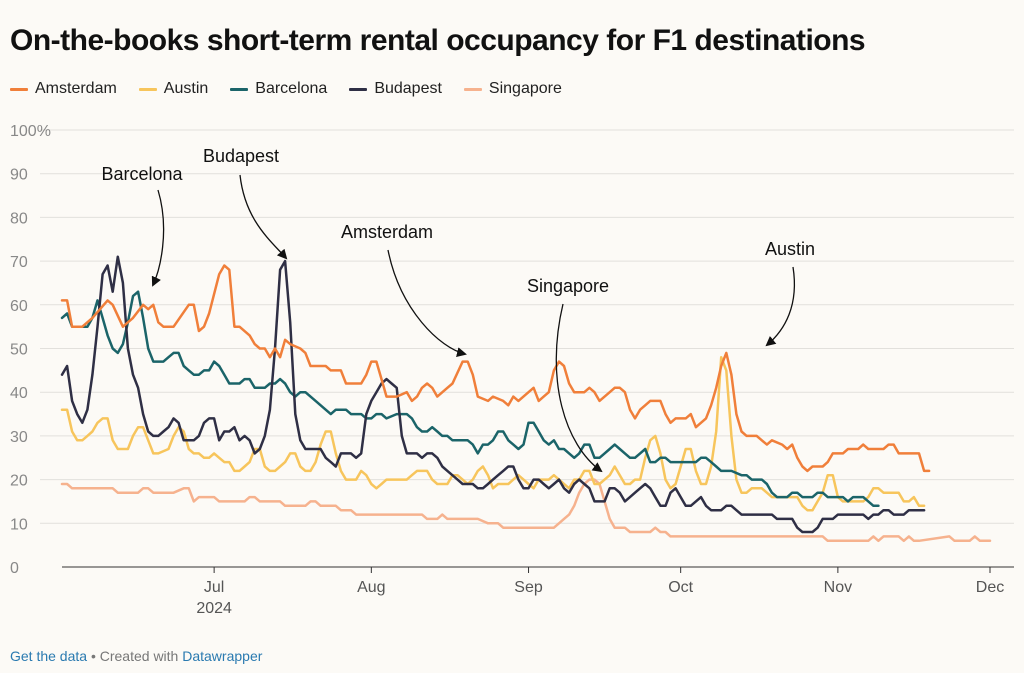 This screenshot has width=1024, height=673. I want to click on annotation-arrow-austin, so click(780, 306).